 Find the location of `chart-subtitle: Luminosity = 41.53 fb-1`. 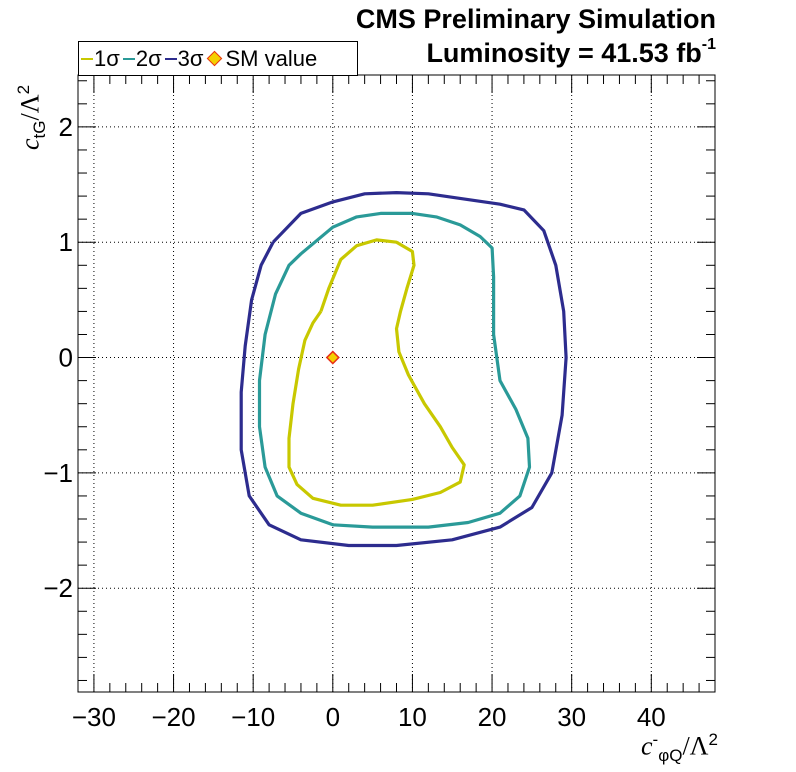

chart-subtitle: Luminosity = 41.53 fb-1 is located at coordinates (571, 52).